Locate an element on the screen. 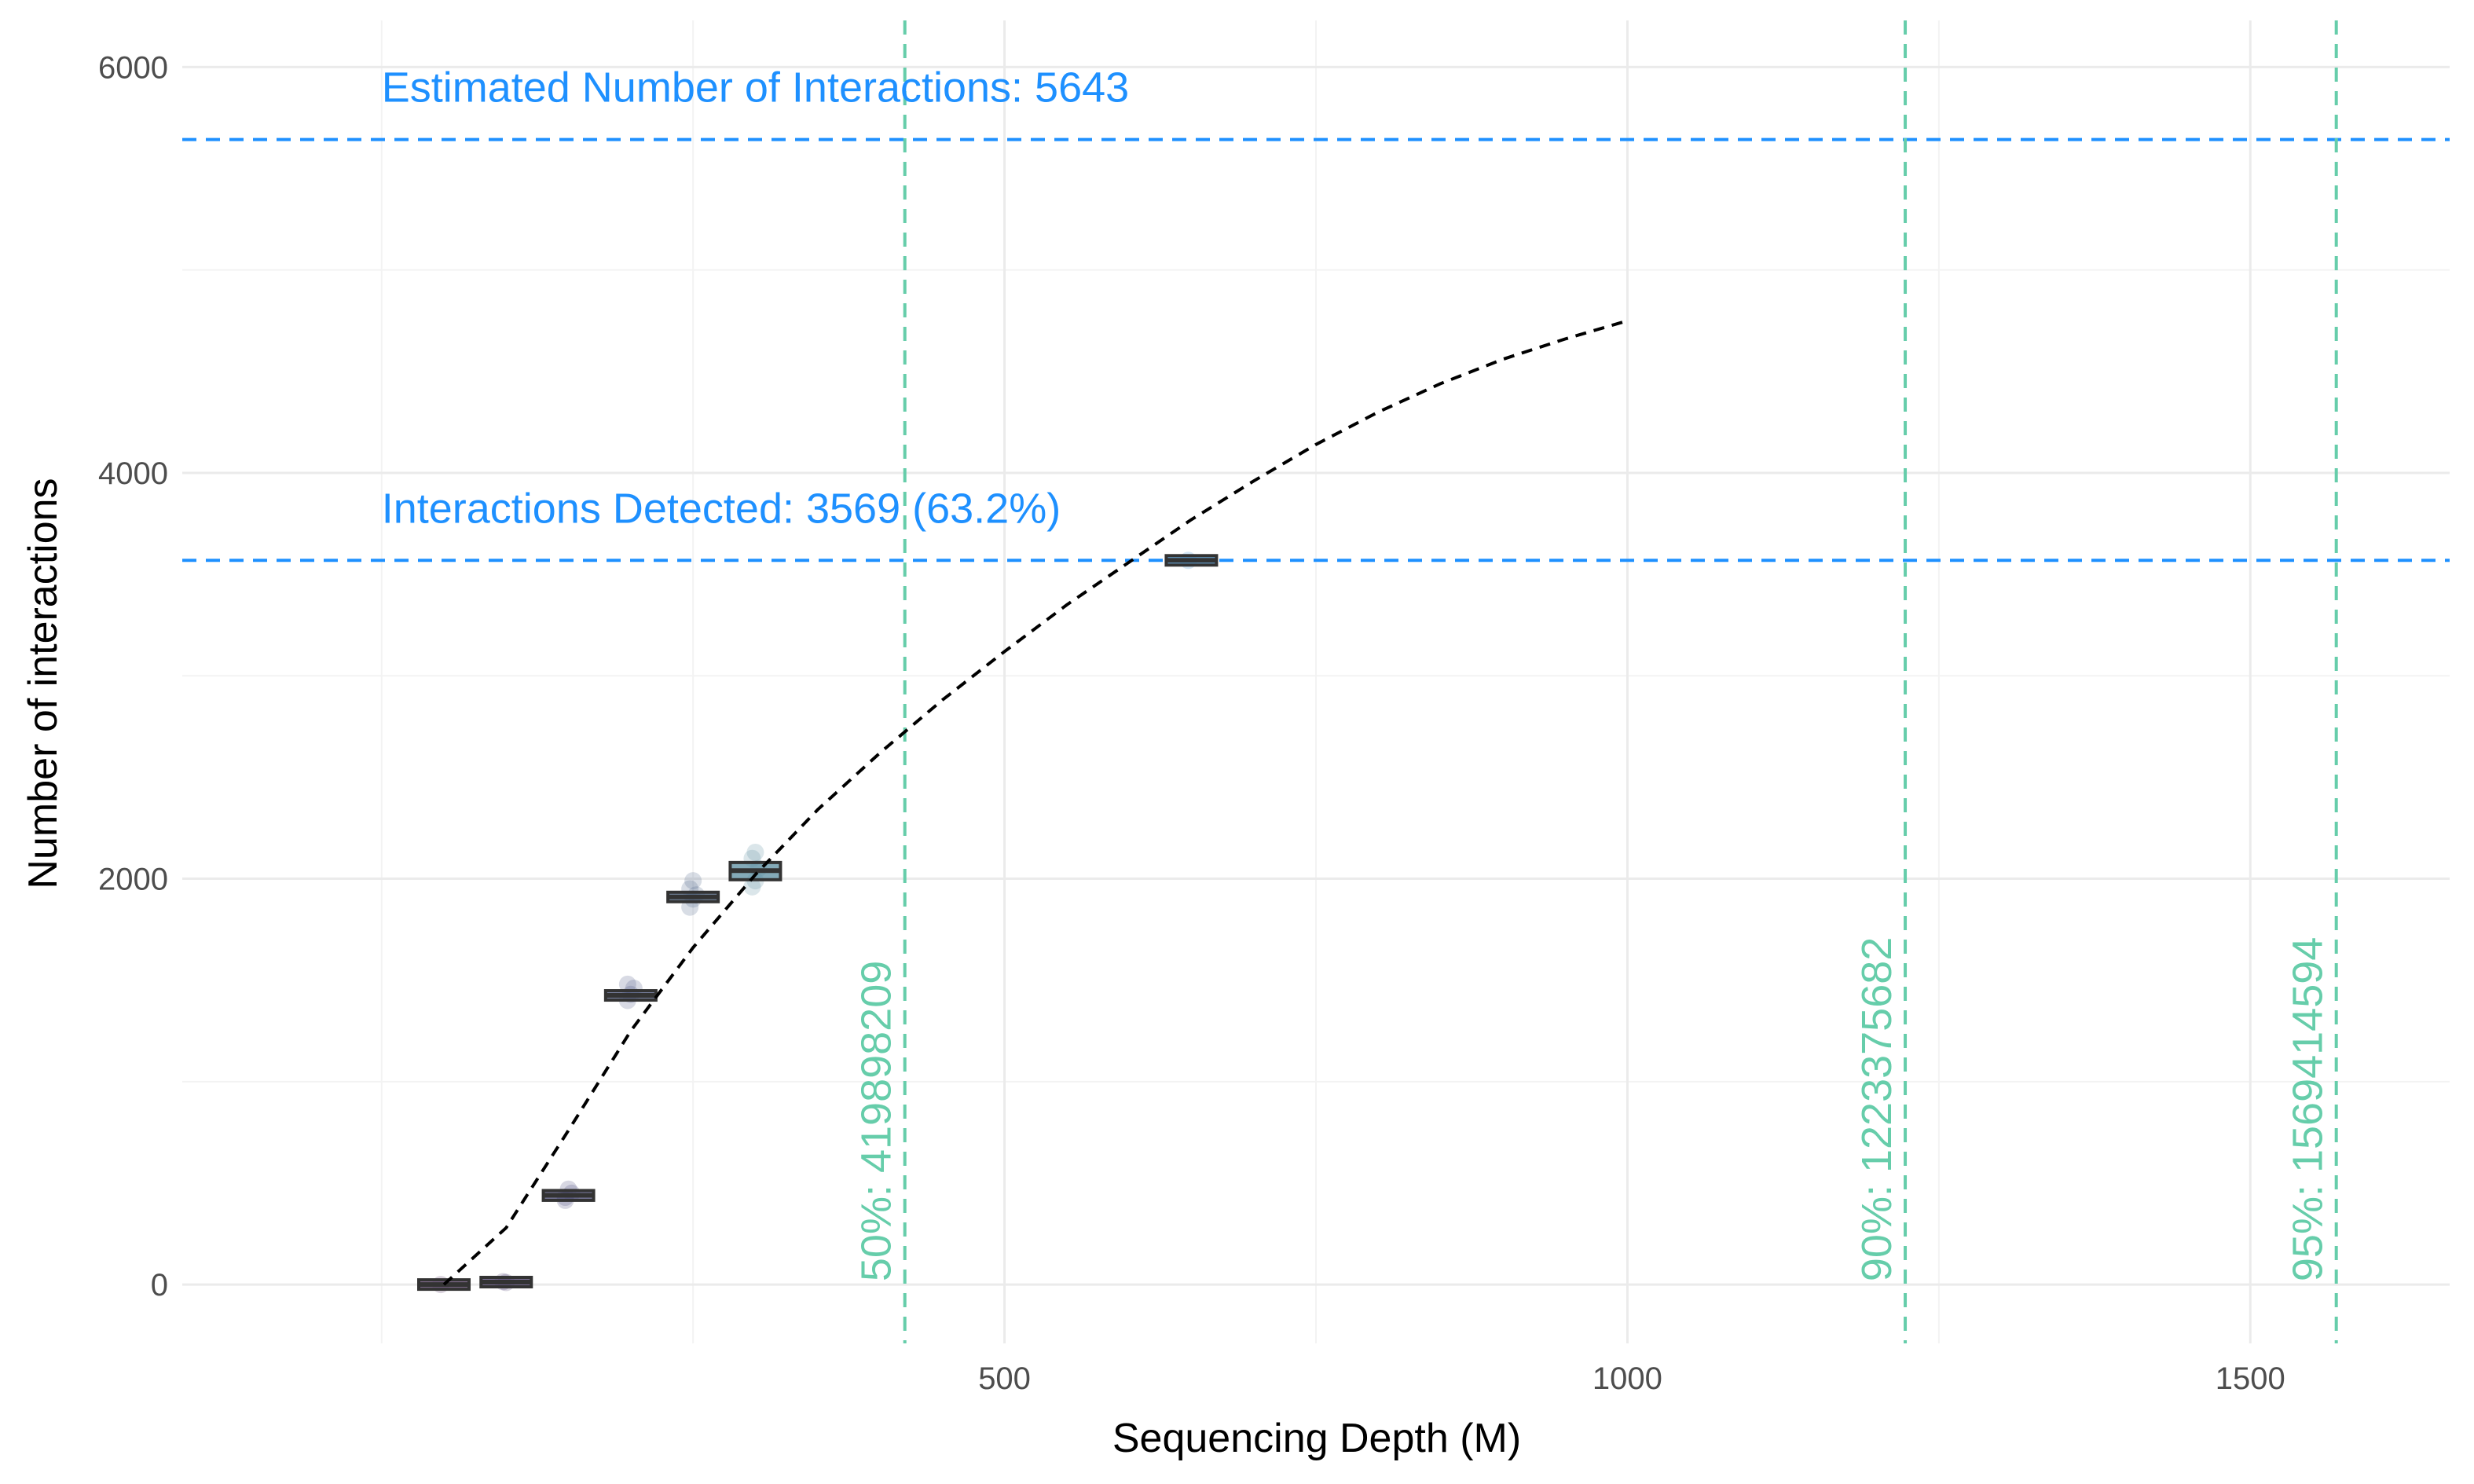 The width and height of the screenshot is (2474, 1484). vertical-reference-label: 50%: 419898209 is located at coordinates (876, 1121).